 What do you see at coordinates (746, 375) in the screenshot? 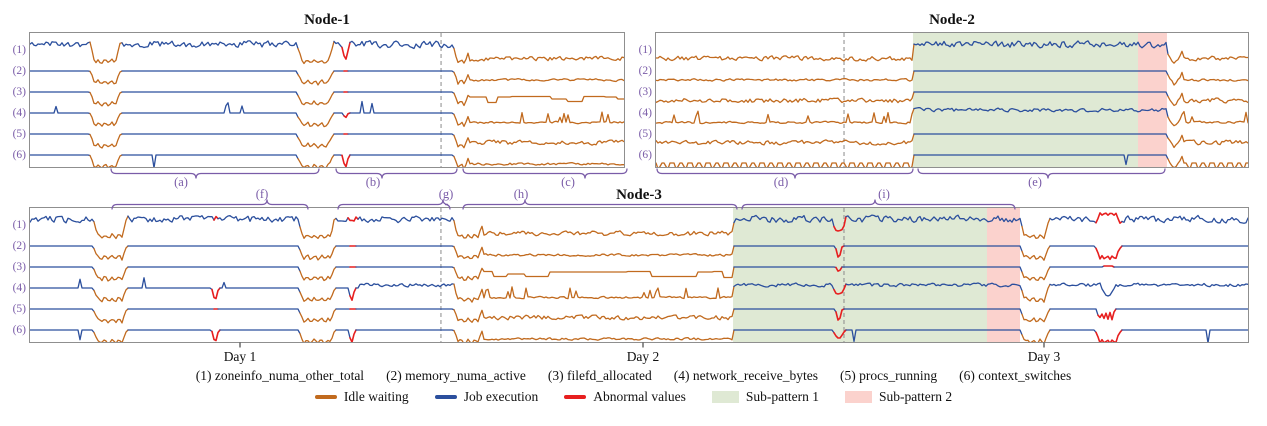
I see `metric-label-4: (4) network_receive_bytes` at bounding box center [746, 375].